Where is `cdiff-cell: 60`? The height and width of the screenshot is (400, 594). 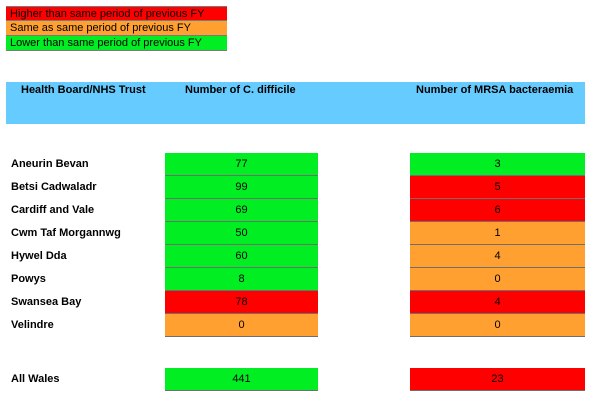 cdiff-cell: 60 is located at coordinates (241, 256).